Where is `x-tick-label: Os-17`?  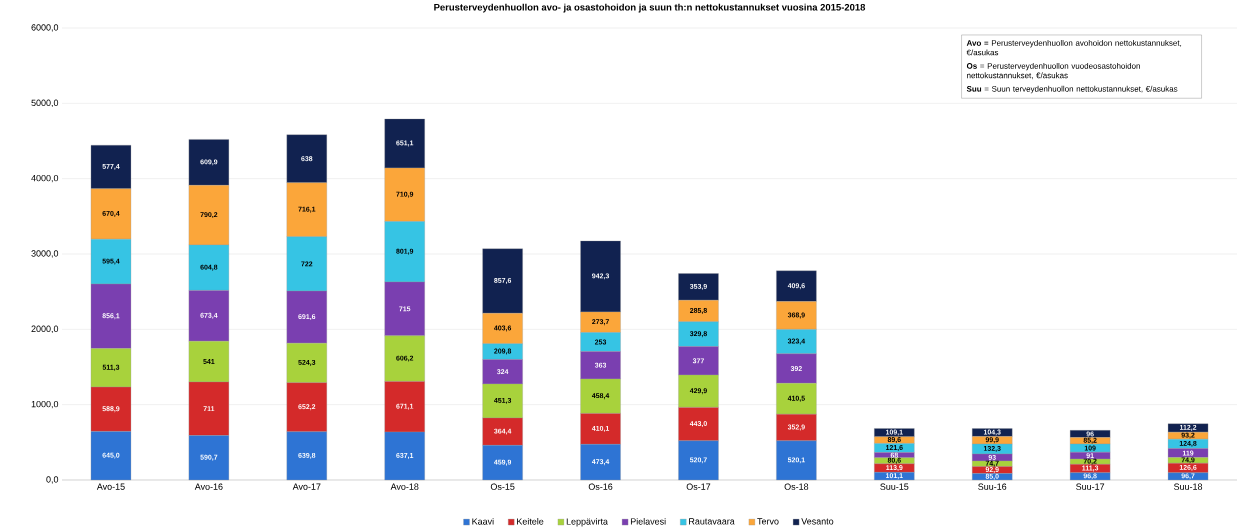
x-tick-label: Os-17 is located at coordinates (698, 486).